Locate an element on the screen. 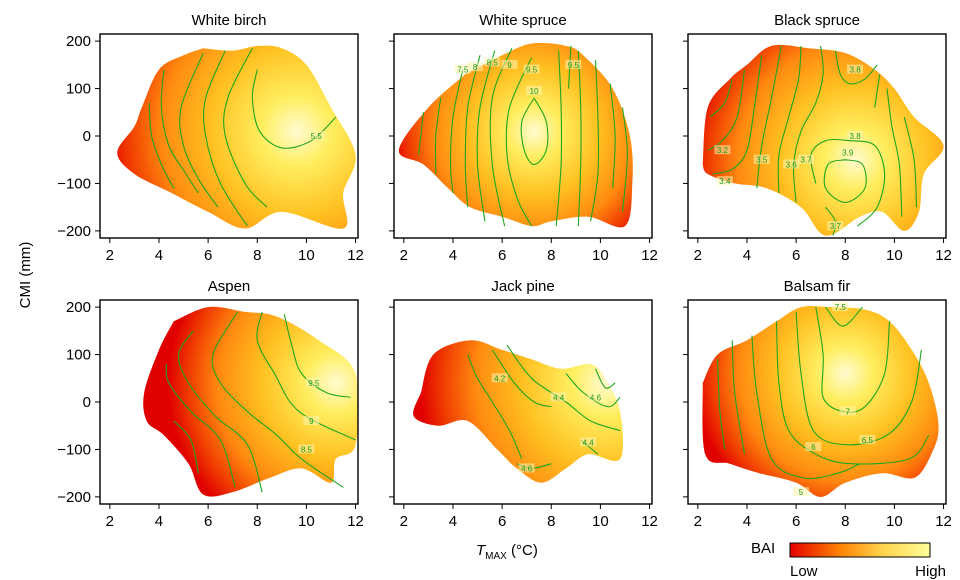 The image size is (960, 580). contour-label: 3.2 is located at coordinates (723, 150).